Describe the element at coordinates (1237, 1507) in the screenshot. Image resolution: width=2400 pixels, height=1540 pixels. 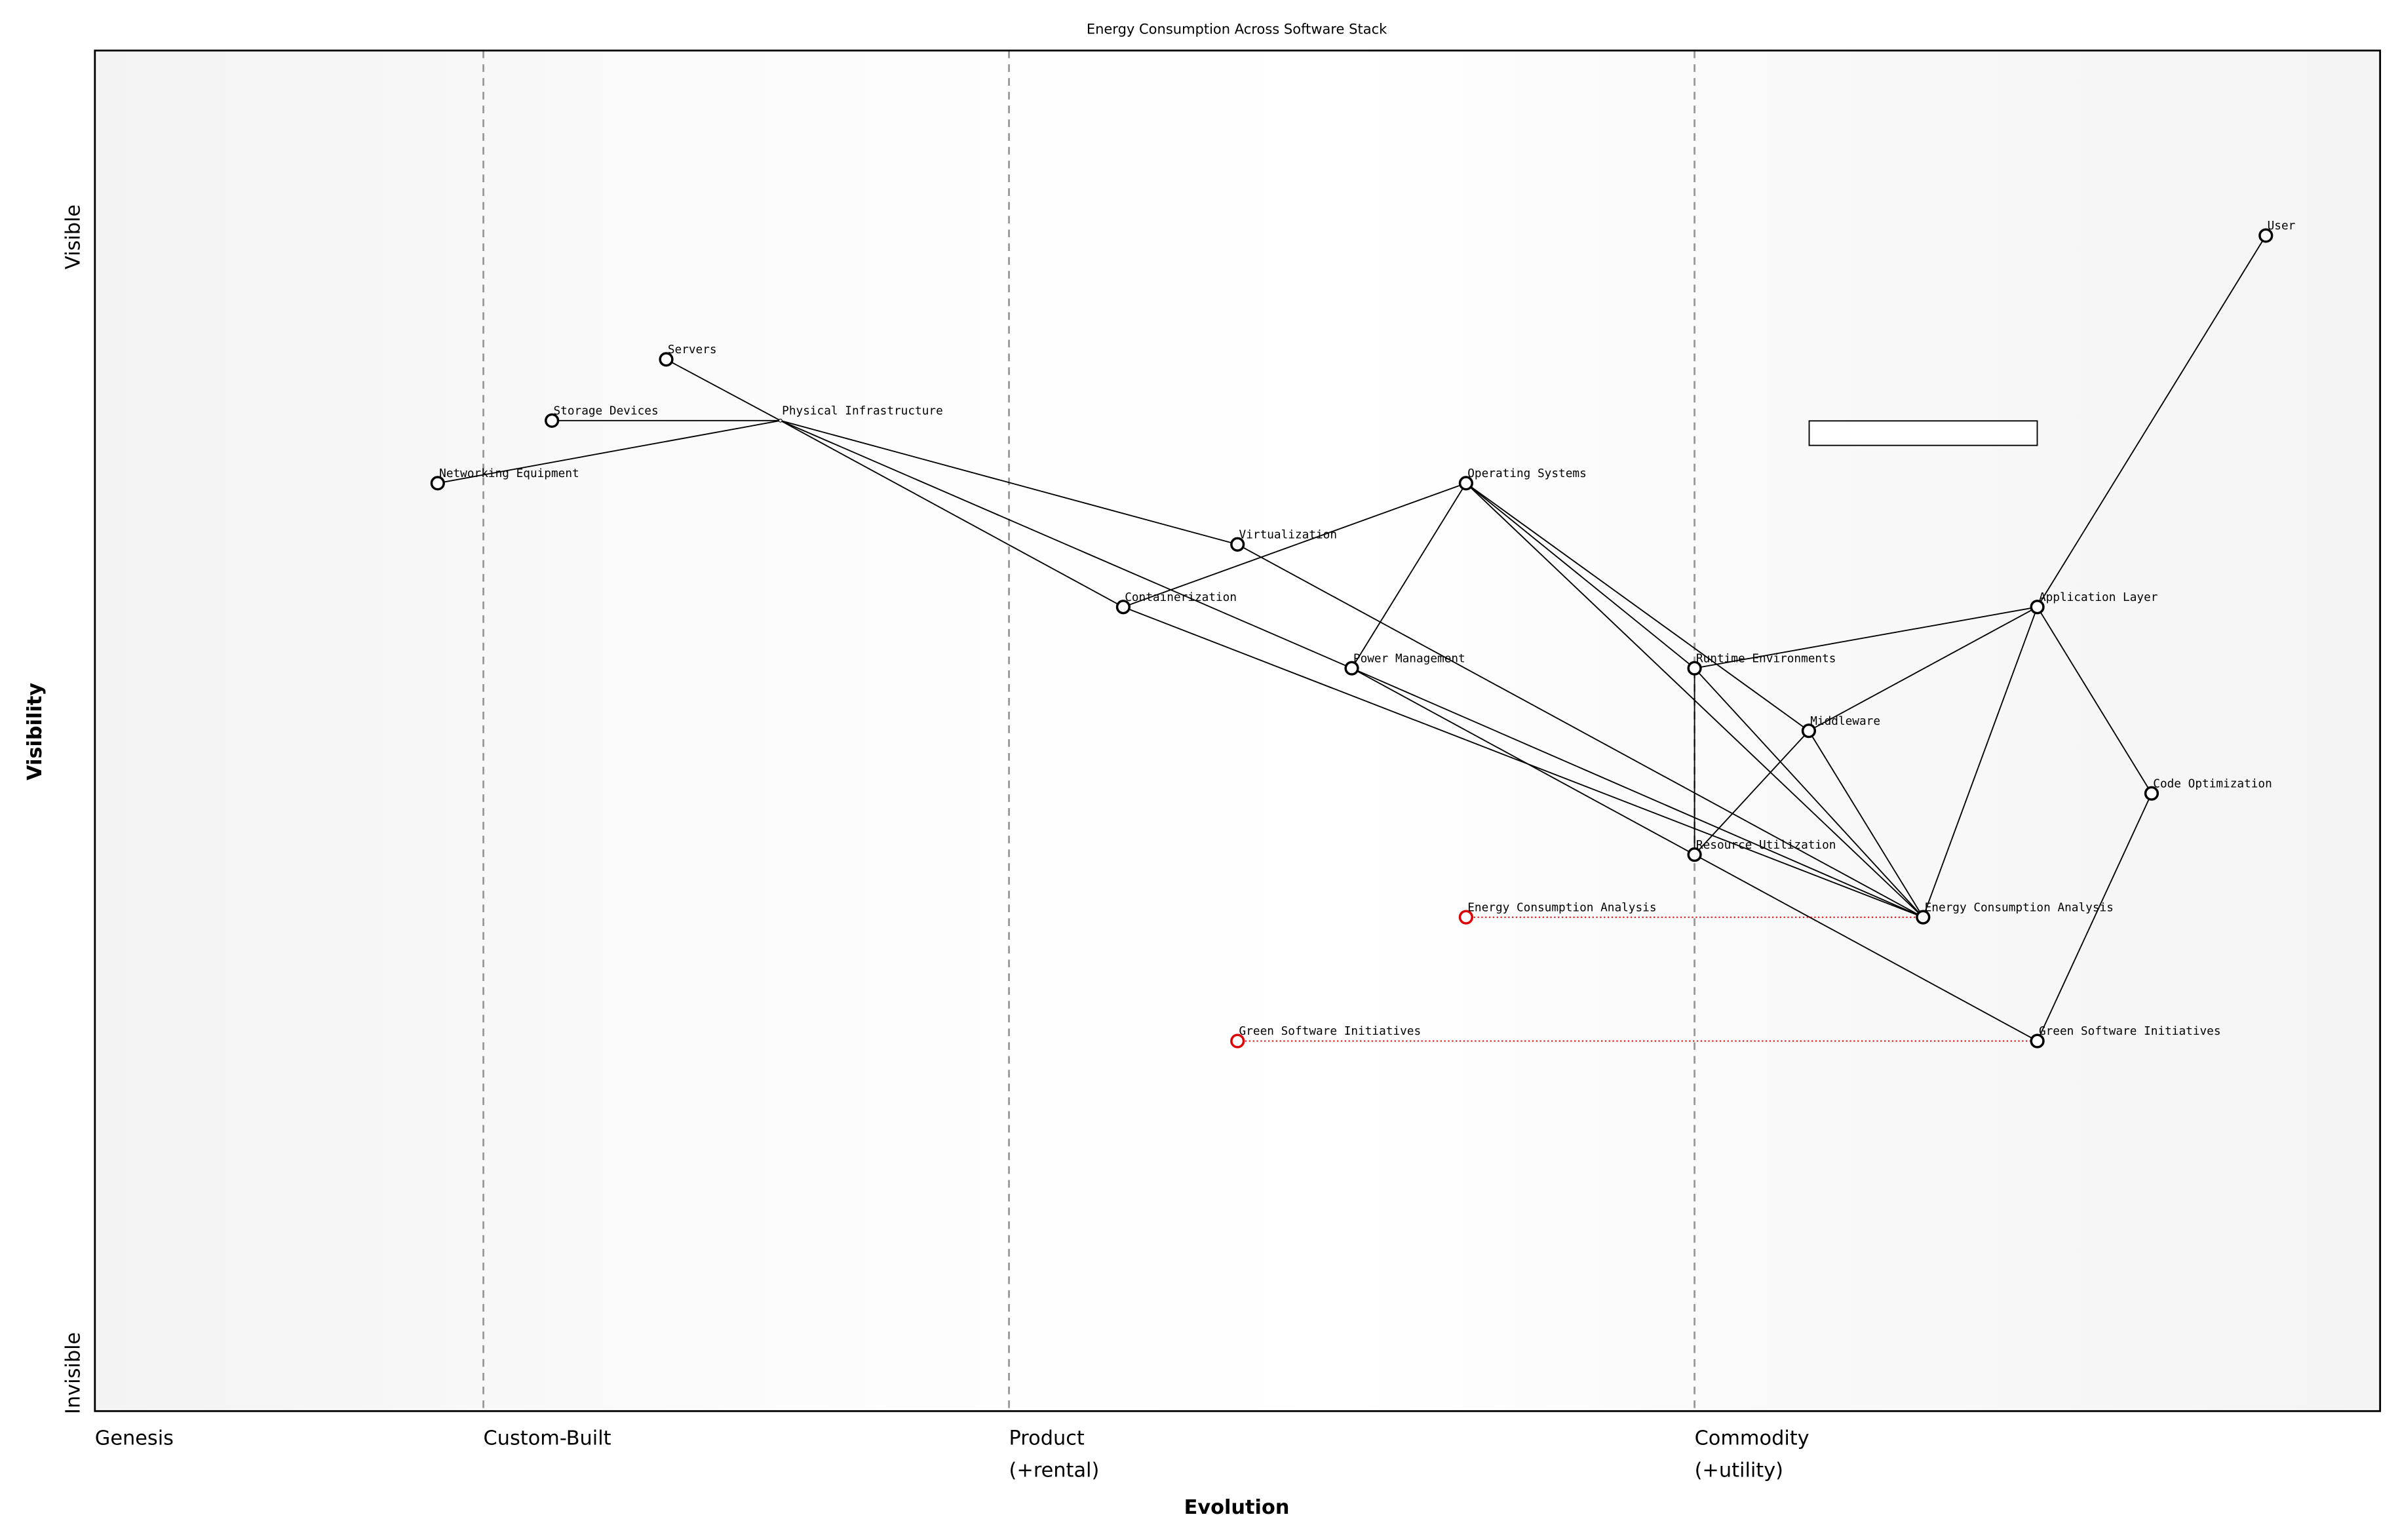
I see `x-axis-title: Evolution` at that location.